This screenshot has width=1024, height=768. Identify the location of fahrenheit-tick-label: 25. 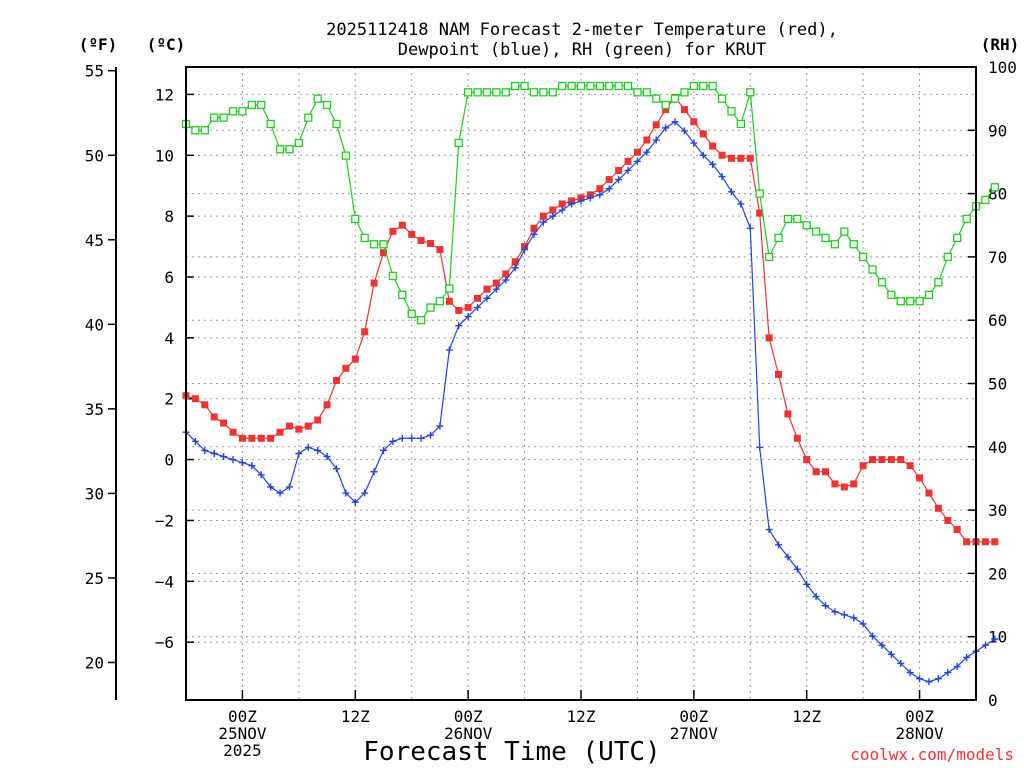
(94, 578).